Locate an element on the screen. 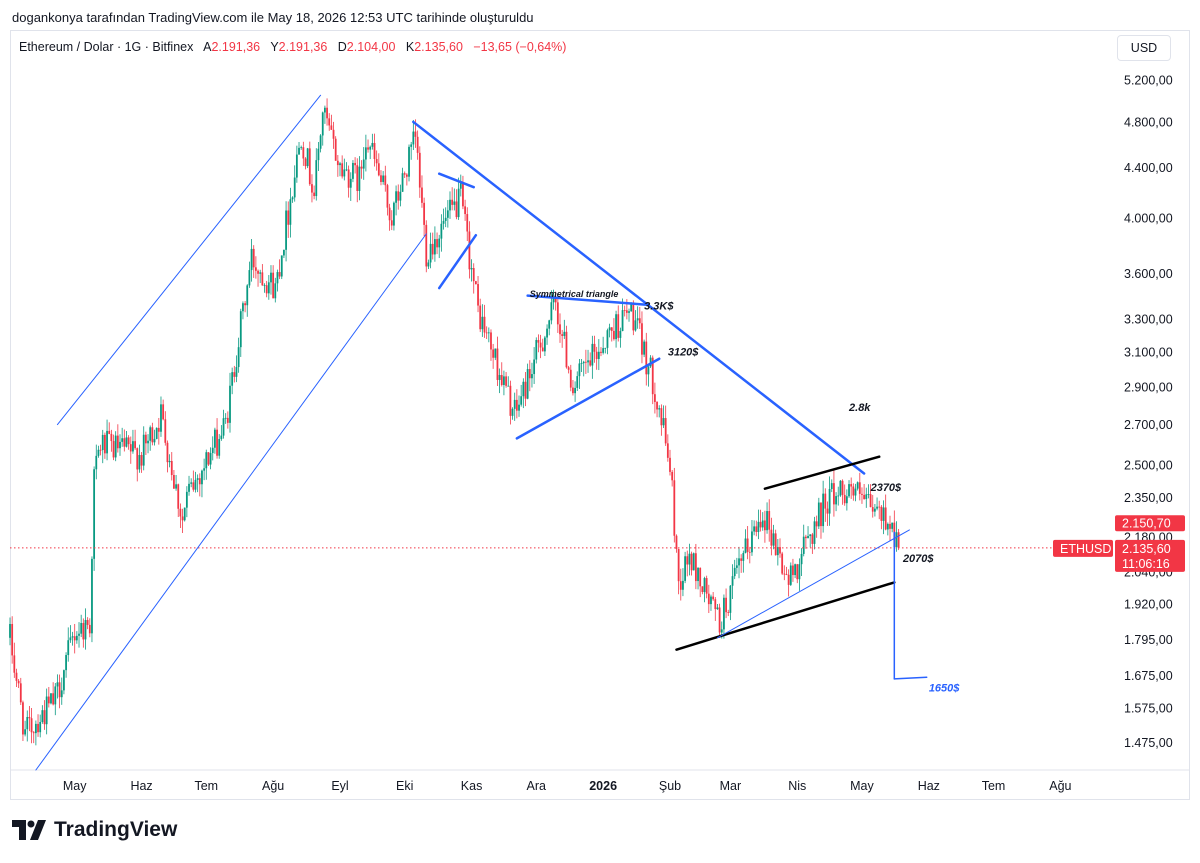 This screenshot has height=863, width=1200. tradingview-logo-icon is located at coordinates (29, 830).